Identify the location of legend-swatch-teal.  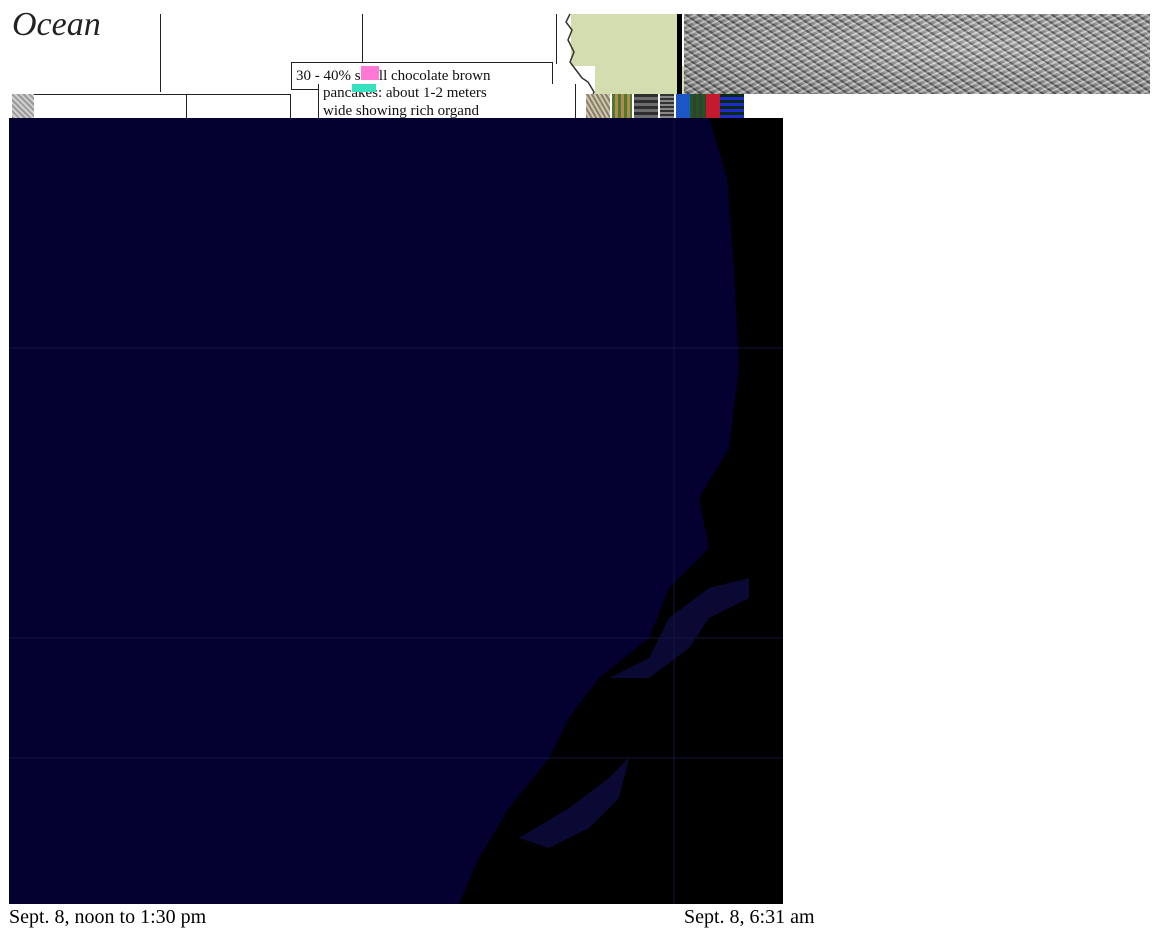
(364, 88).